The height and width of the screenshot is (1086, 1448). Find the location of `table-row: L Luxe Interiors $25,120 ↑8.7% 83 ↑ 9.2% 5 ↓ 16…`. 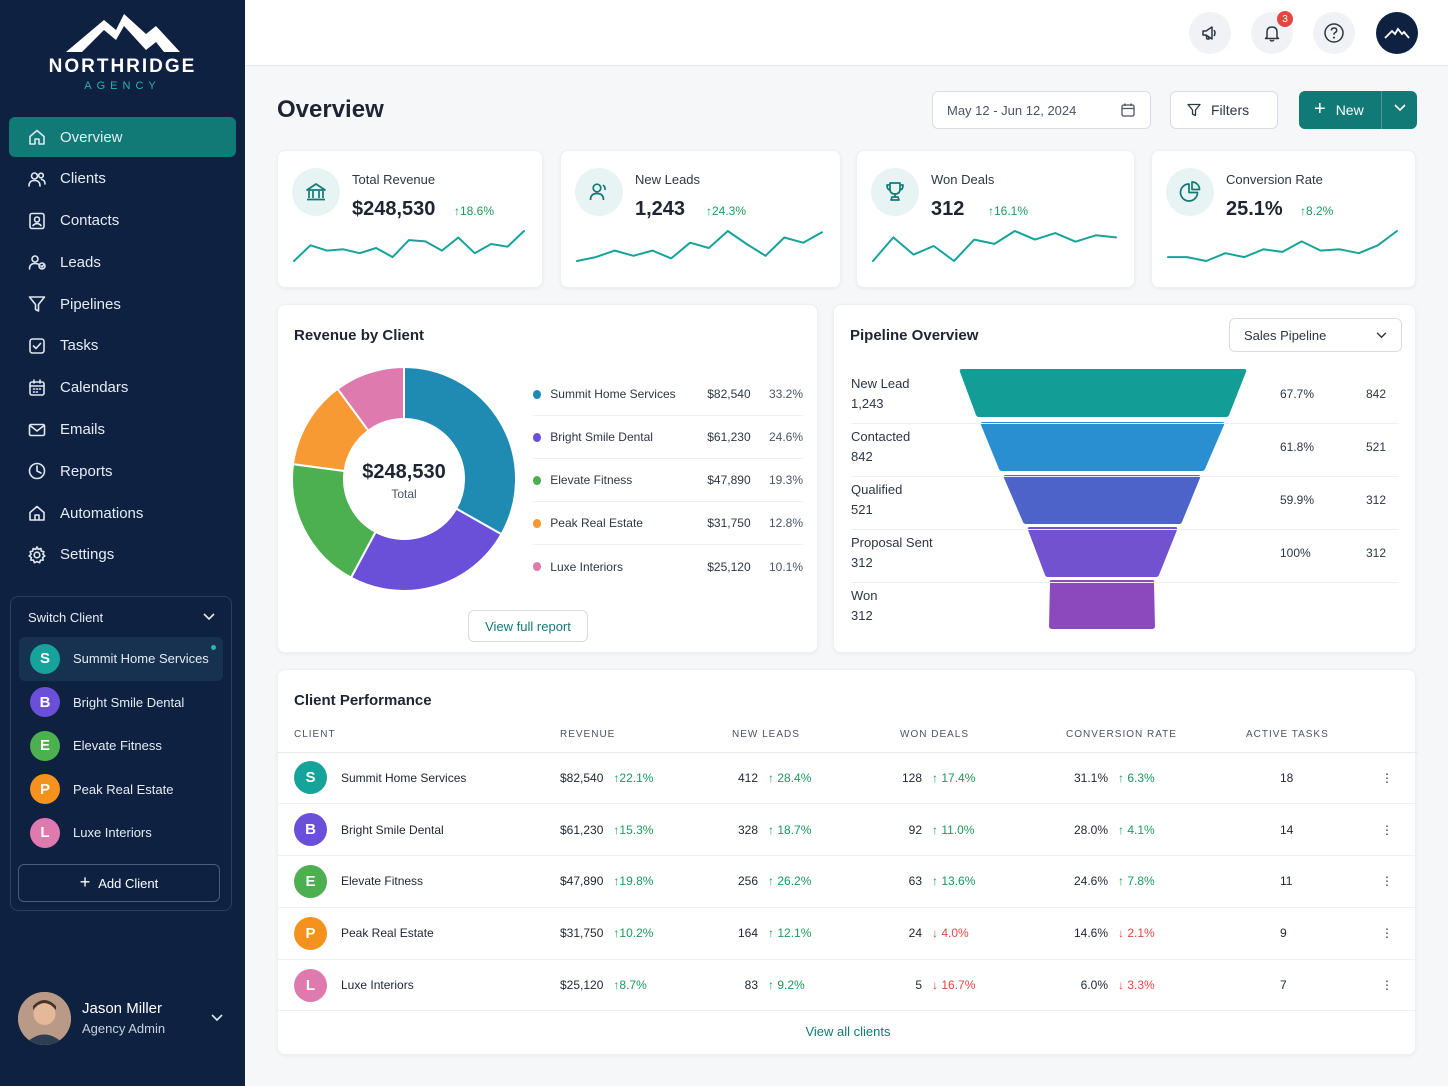

table-row: L Luxe Interiors $25,120 ↑8.7% 83 ↑ 9.2% 5 ↓ 16… is located at coordinates (848, 985).